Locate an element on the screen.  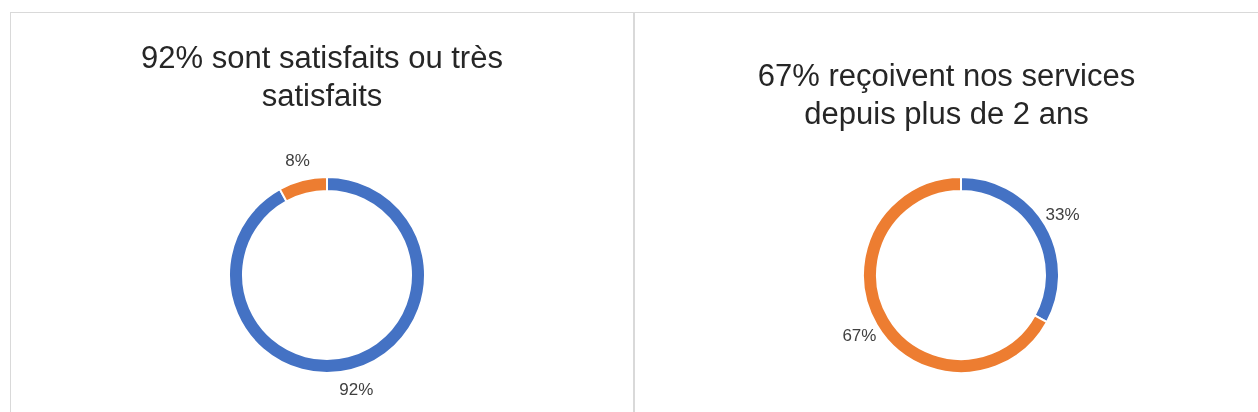
data-label: 92% is located at coordinates (356, 389).